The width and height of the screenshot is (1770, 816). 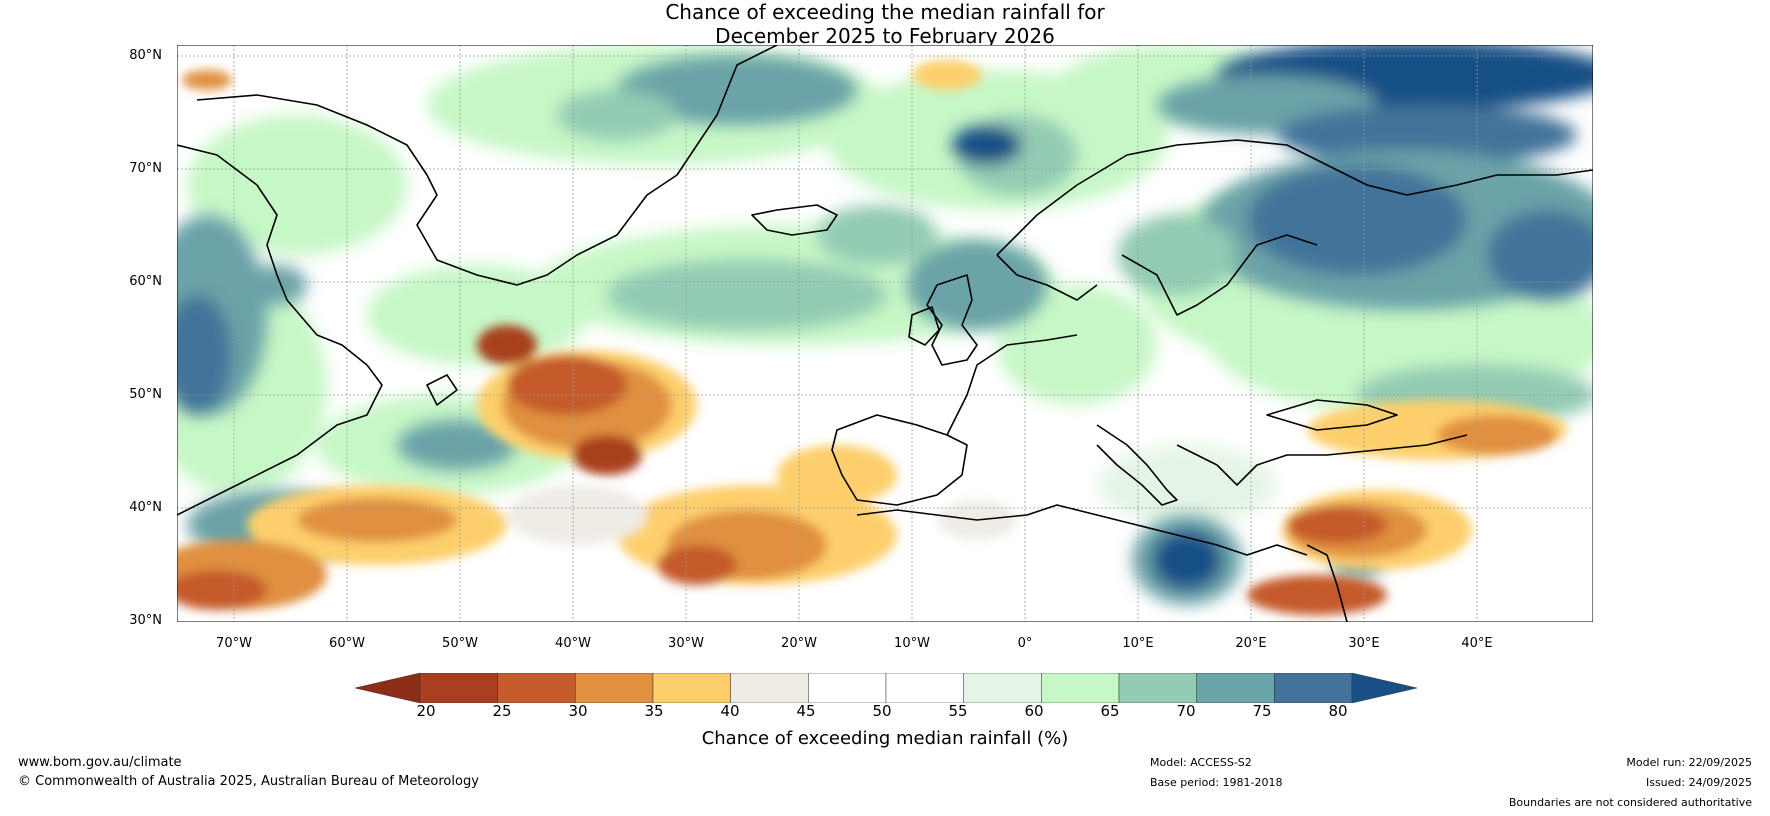 What do you see at coordinates (100, 762) in the screenshot?
I see `website-link: www.bom.gov.au/climate` at bounding box center [100, 762].